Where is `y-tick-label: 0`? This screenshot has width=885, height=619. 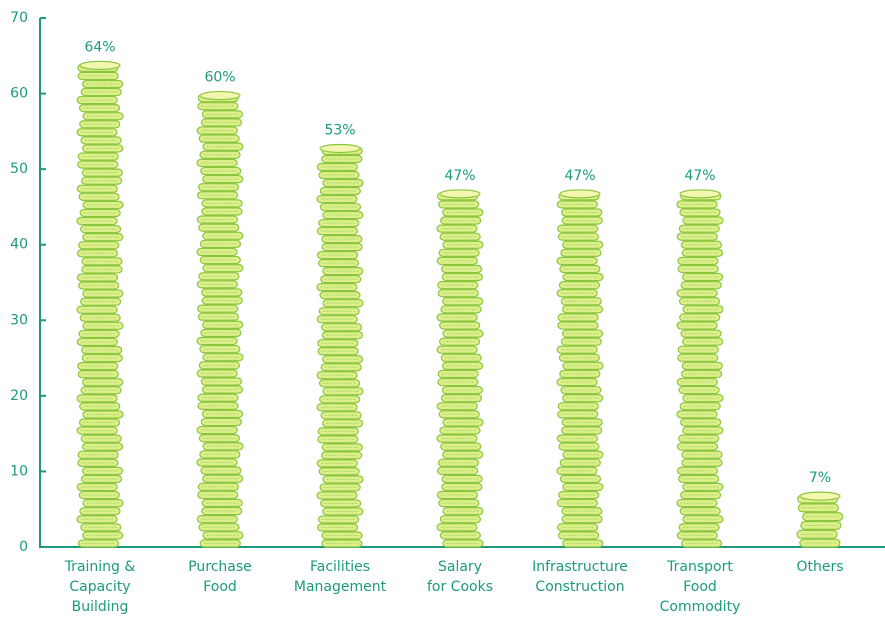 y-tick-label: 0 is located at coordinates (23, 547).